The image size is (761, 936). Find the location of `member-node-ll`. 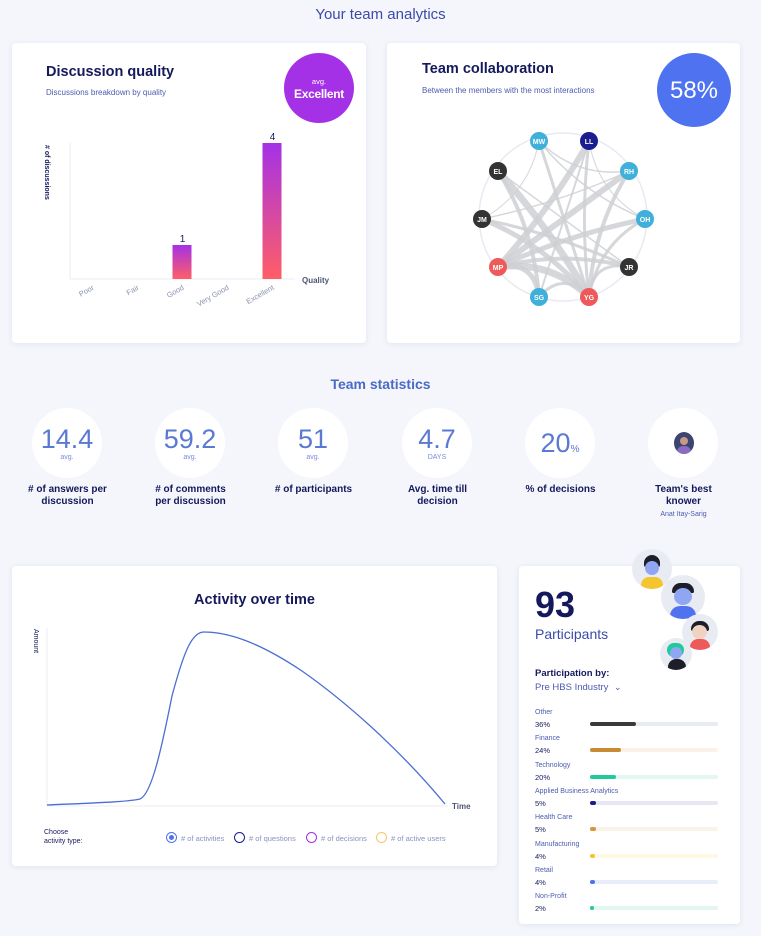

member-node-ll is located at coordinates (589, 141).